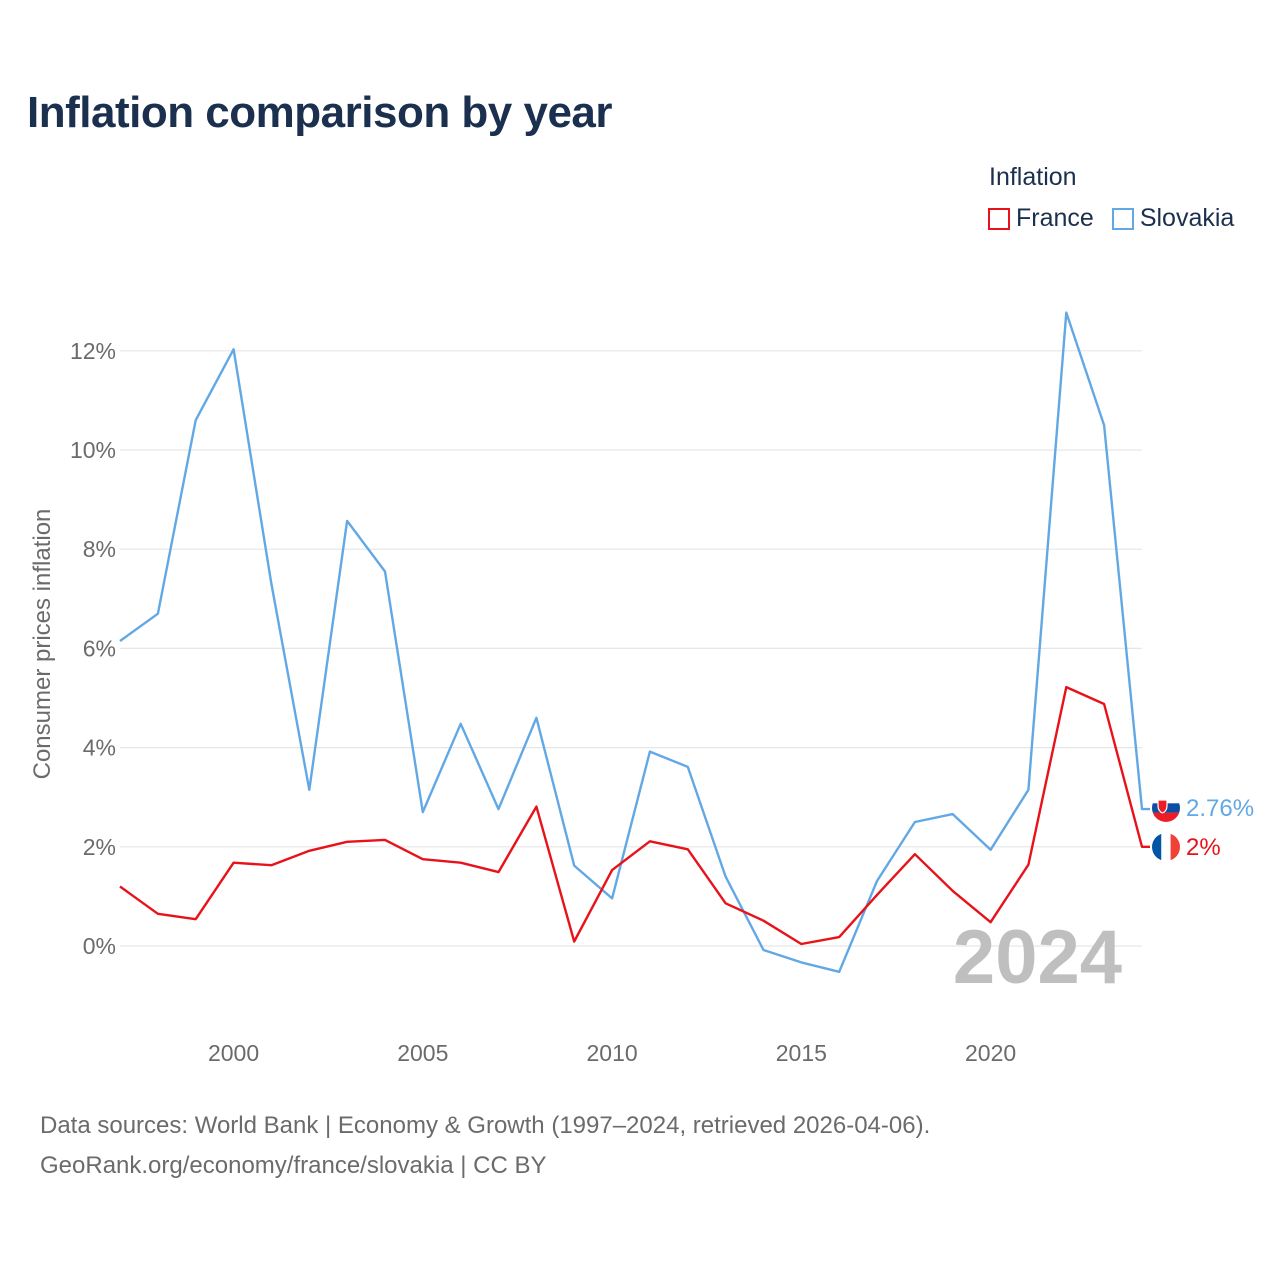 This screenshot has width=1280, height=1280. I want to click on legend: France Slovakia, so click(1120, 218).